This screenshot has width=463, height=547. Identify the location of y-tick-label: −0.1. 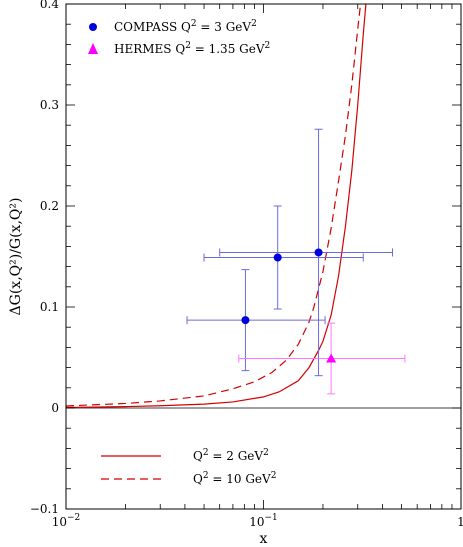
(44, 509).